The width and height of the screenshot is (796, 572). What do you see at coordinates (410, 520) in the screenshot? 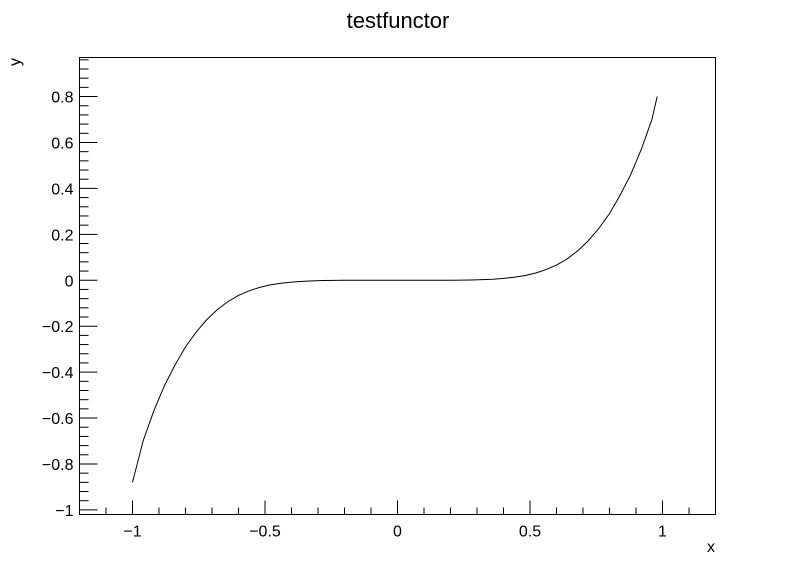
I see `x-axis: −1 −0.5 0 0.5 1` at bounding box center [410, 520].